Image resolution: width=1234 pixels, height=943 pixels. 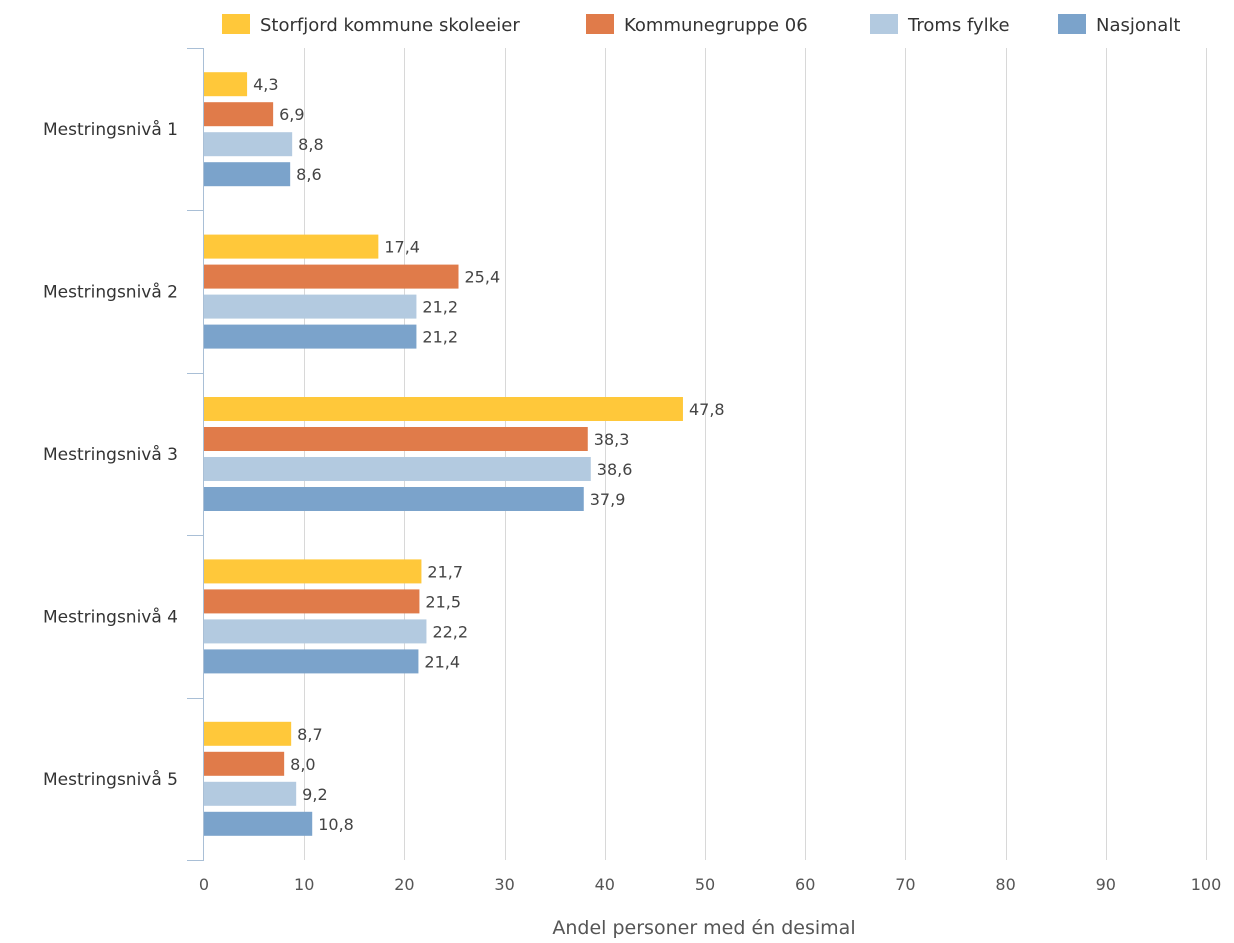 I want to click on data-label: 47,8, so click(x=707, y=409).